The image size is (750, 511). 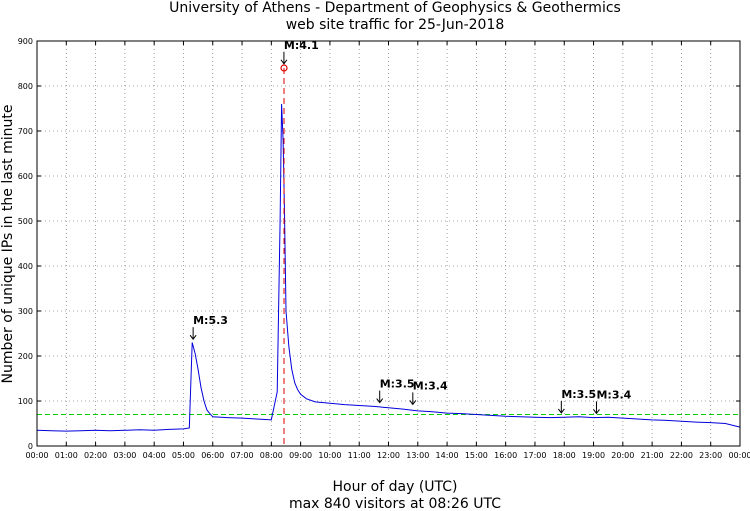 What do you see at coordinates (622, 455) in the screenshot?
I see `x-tick-label: 20:00` at bounding box center [622, 455].